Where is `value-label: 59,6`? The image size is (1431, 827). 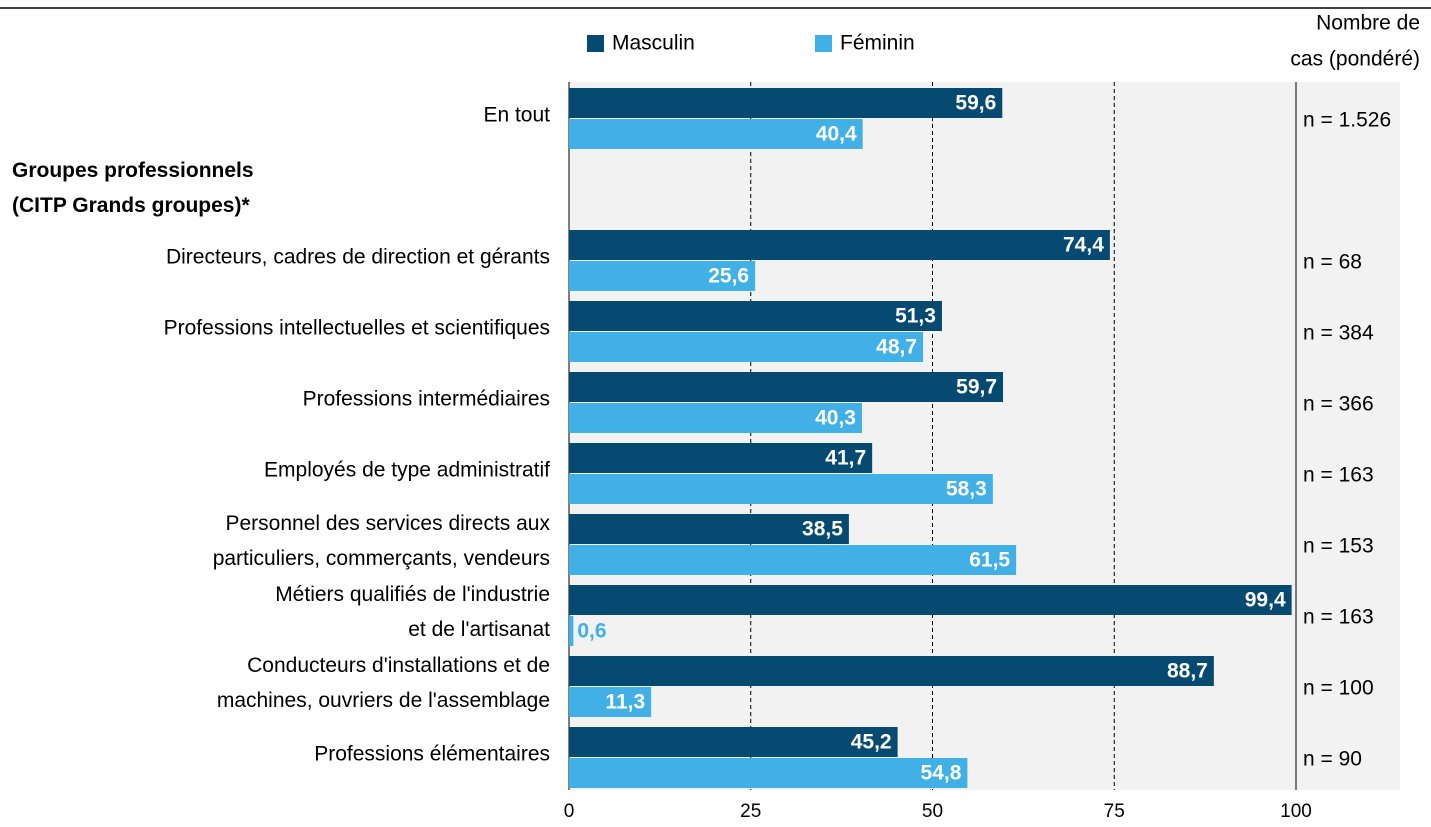
value-label: 59,6 is located at coordinates (975, 103).